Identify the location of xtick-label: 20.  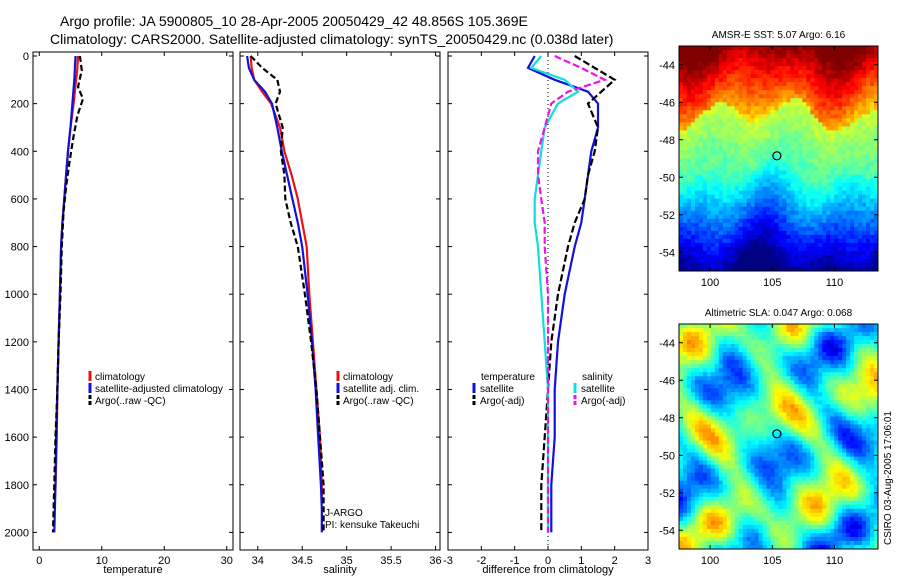
(164, 561).